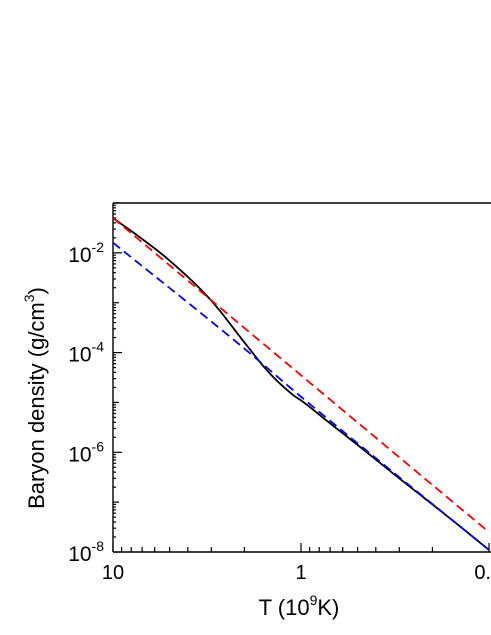  I want to click on y-tick-label: 10⁻⁸, so click(86, 552).